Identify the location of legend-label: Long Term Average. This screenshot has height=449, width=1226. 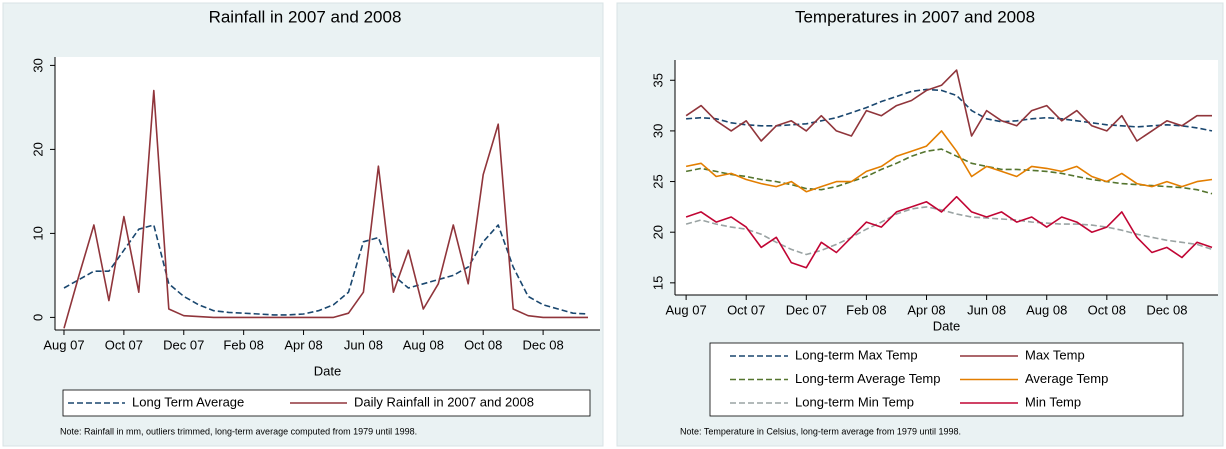
(188, 401).